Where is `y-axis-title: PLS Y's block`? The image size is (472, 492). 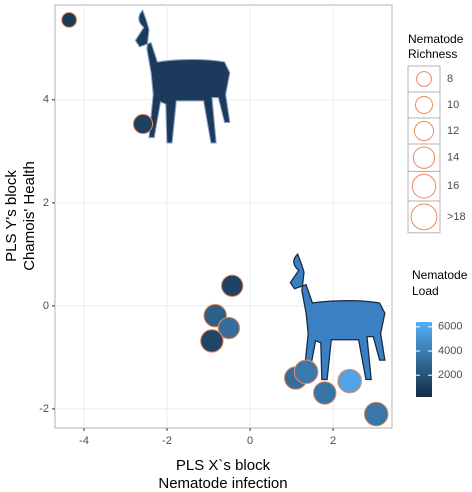
y-axis-title: PLS Y's block is located at coordinates (11, 216).